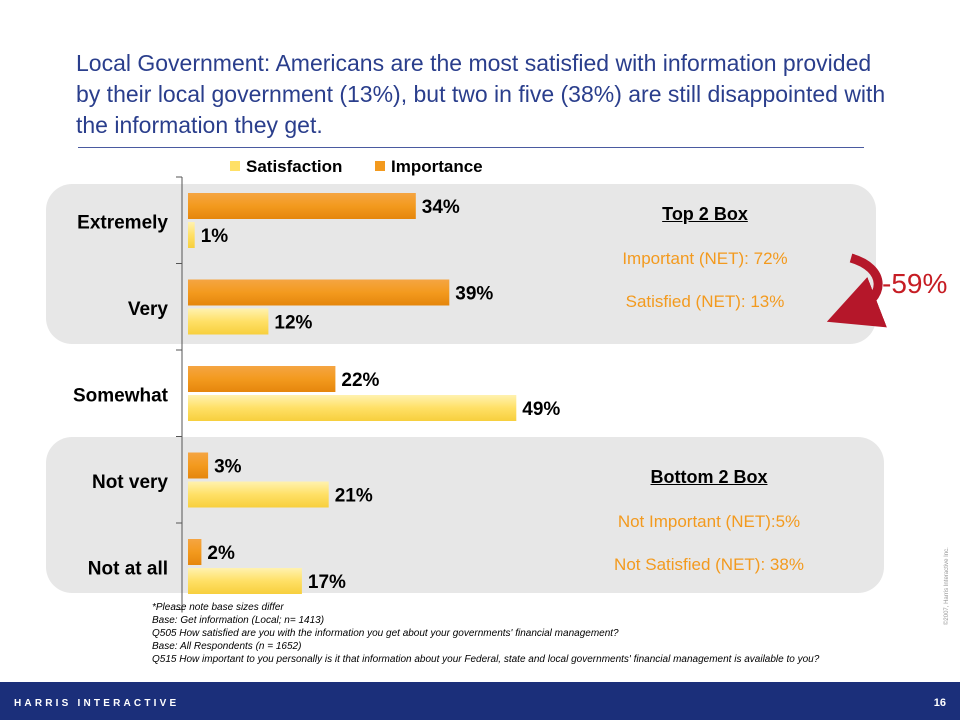  Describe the element at coordinates (360, 380) in the screenshot. I see `data-label-importance: 22%` at that location.